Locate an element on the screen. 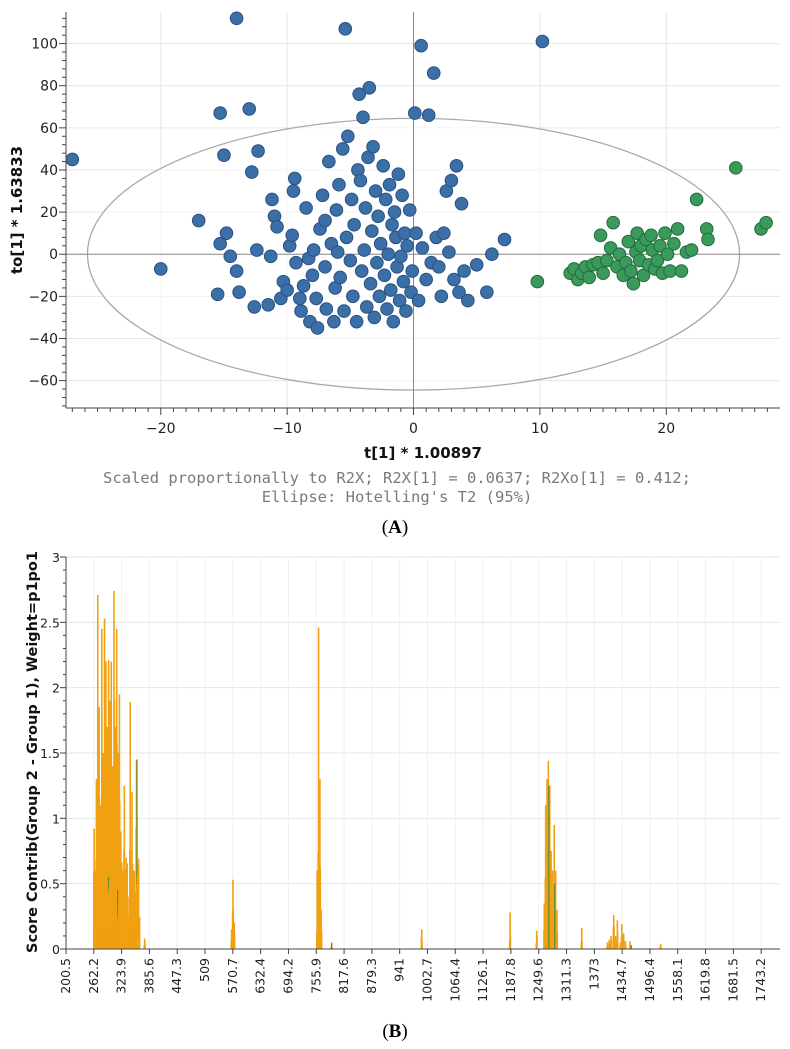  x-tick-label-b: 1681.5 is located at coordinates (732, 980).